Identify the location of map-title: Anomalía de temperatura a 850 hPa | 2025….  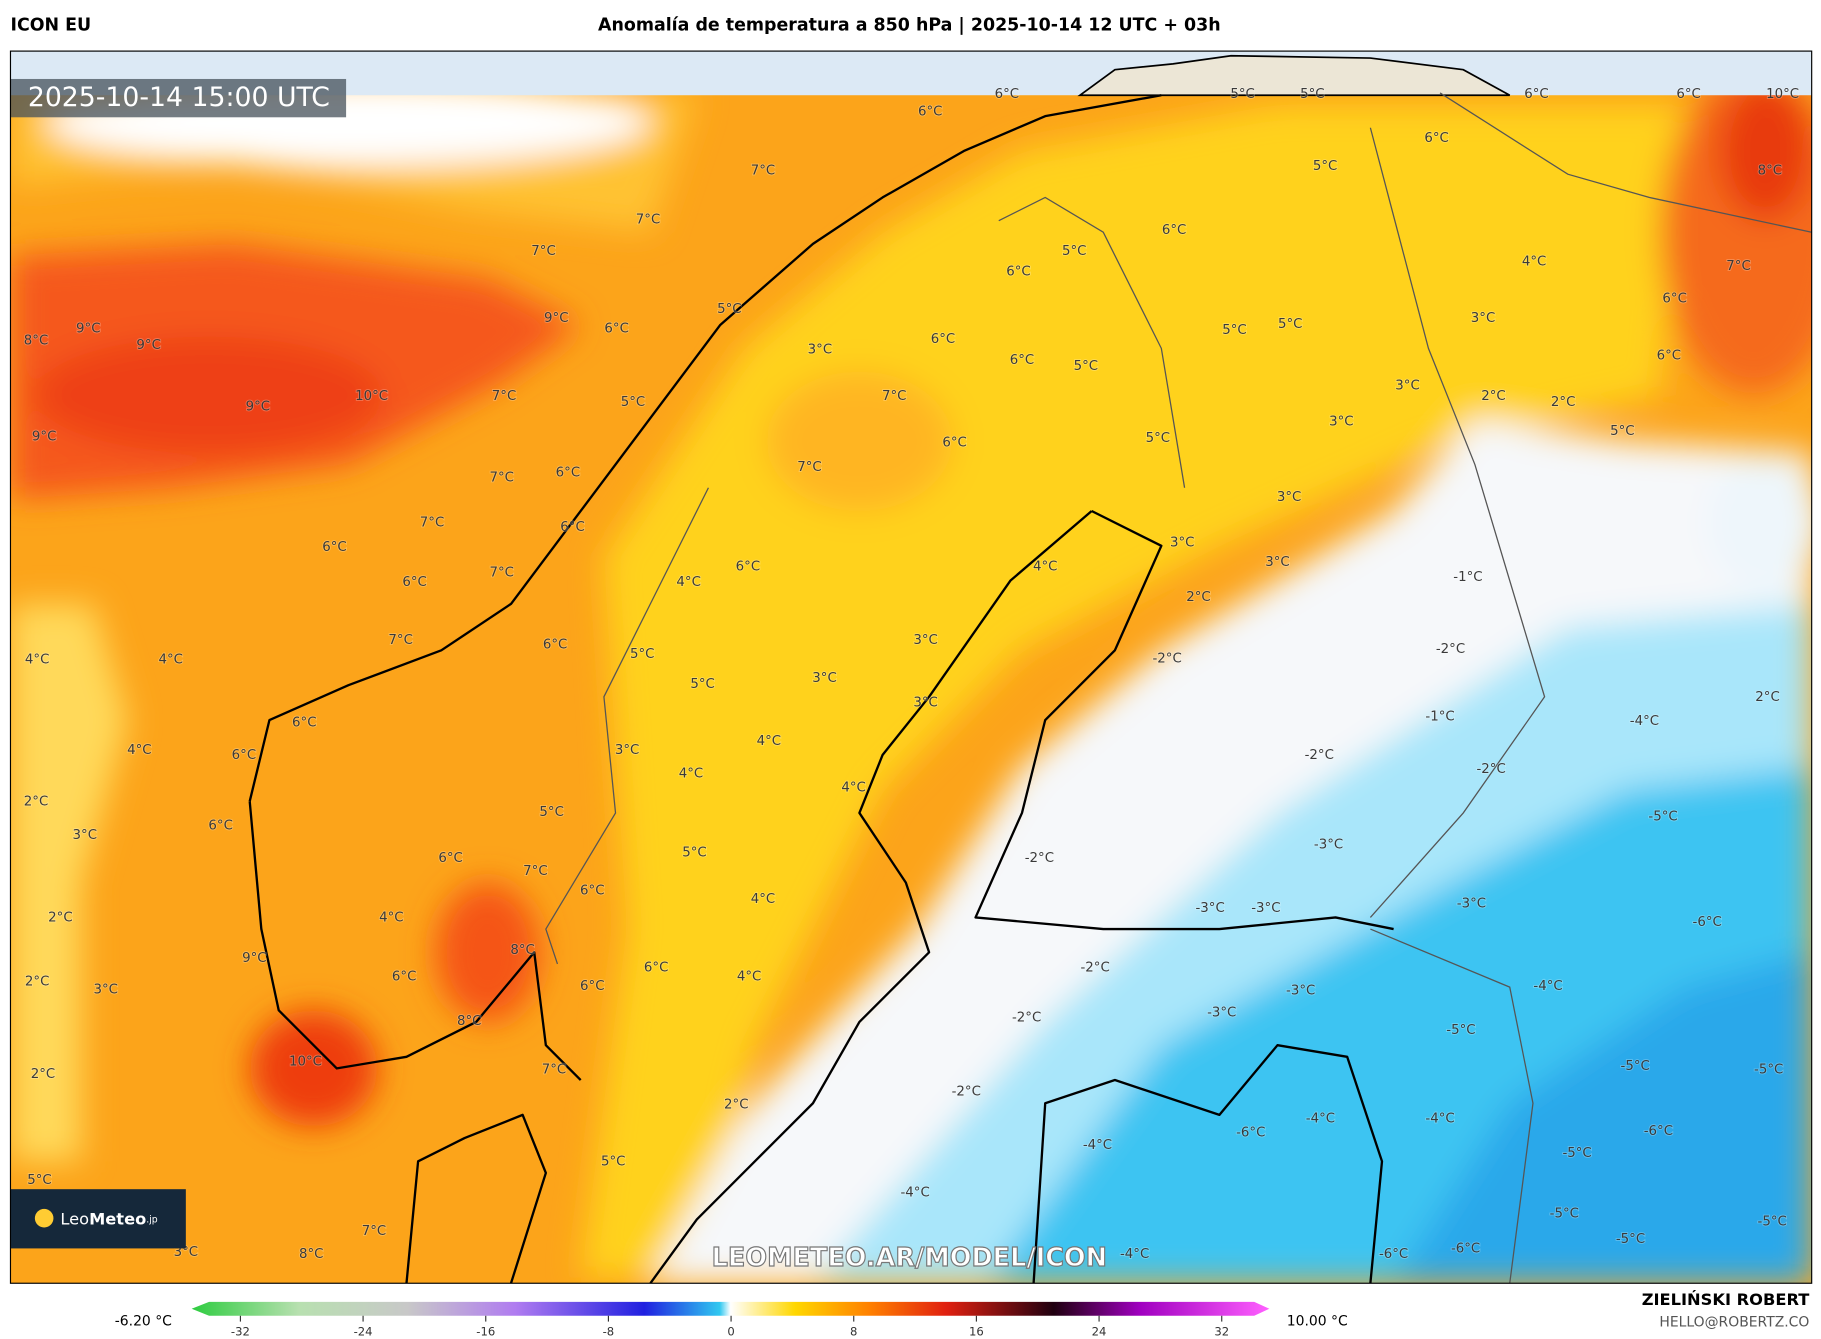
(909, 26).